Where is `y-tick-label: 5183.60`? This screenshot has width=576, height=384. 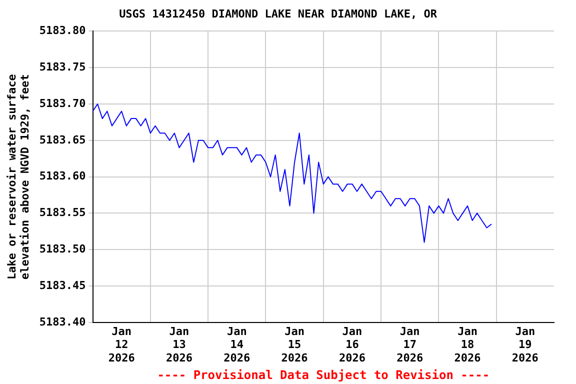
y-tick-label: 5183.60 is located at coordinates (62, 176).